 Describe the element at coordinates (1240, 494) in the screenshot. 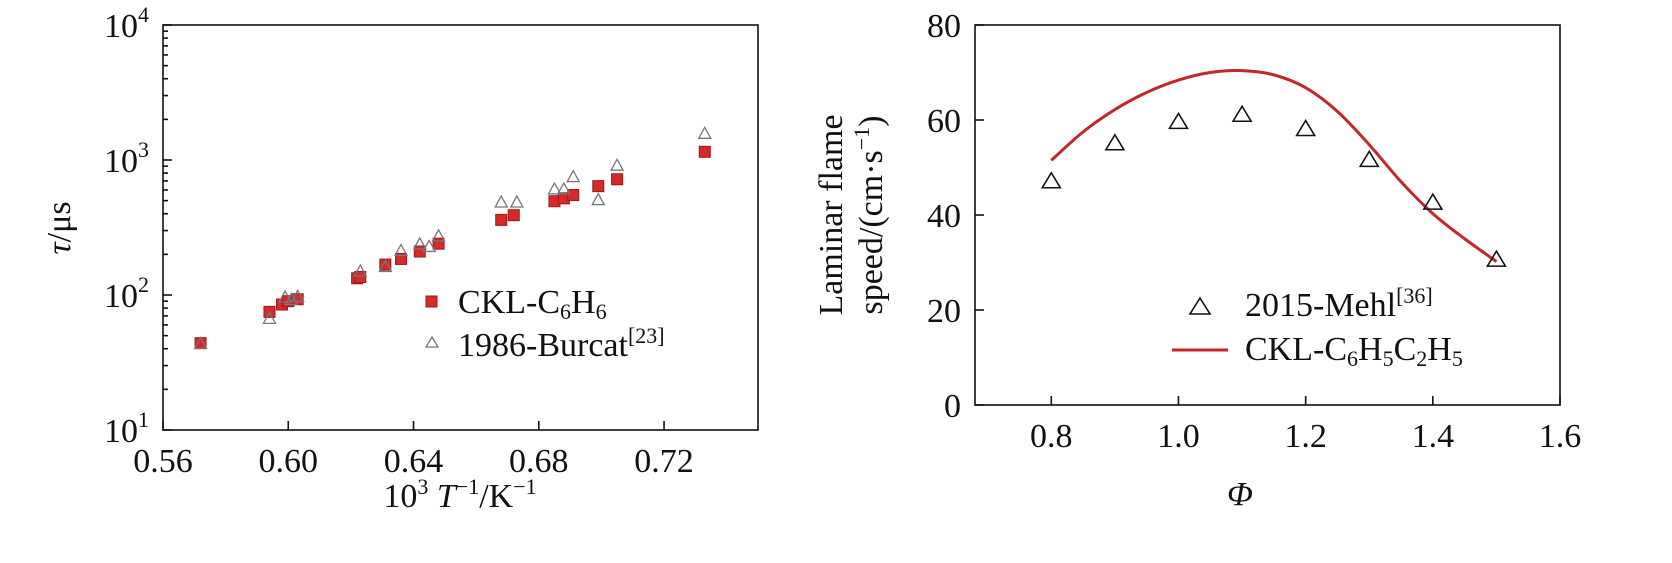

I see `right-x-axis-title: Φ` at that location.